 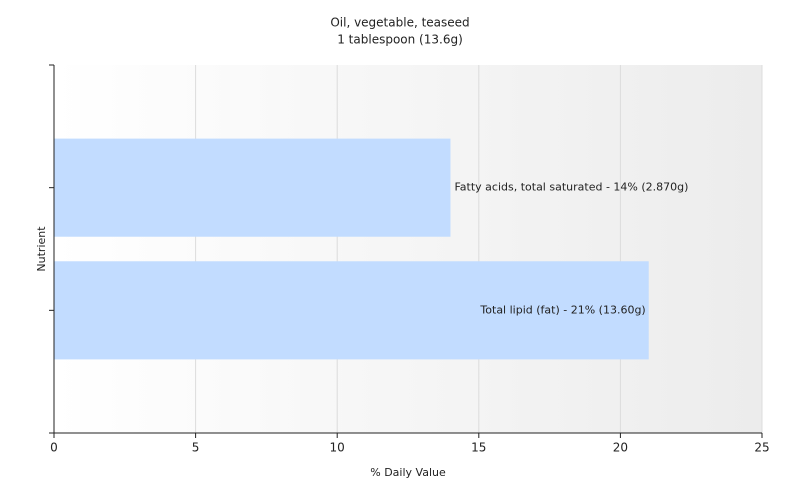 I want to click on data-label: Total lipid (fat) - 21% (13.60g), so click(x=562, y=309).